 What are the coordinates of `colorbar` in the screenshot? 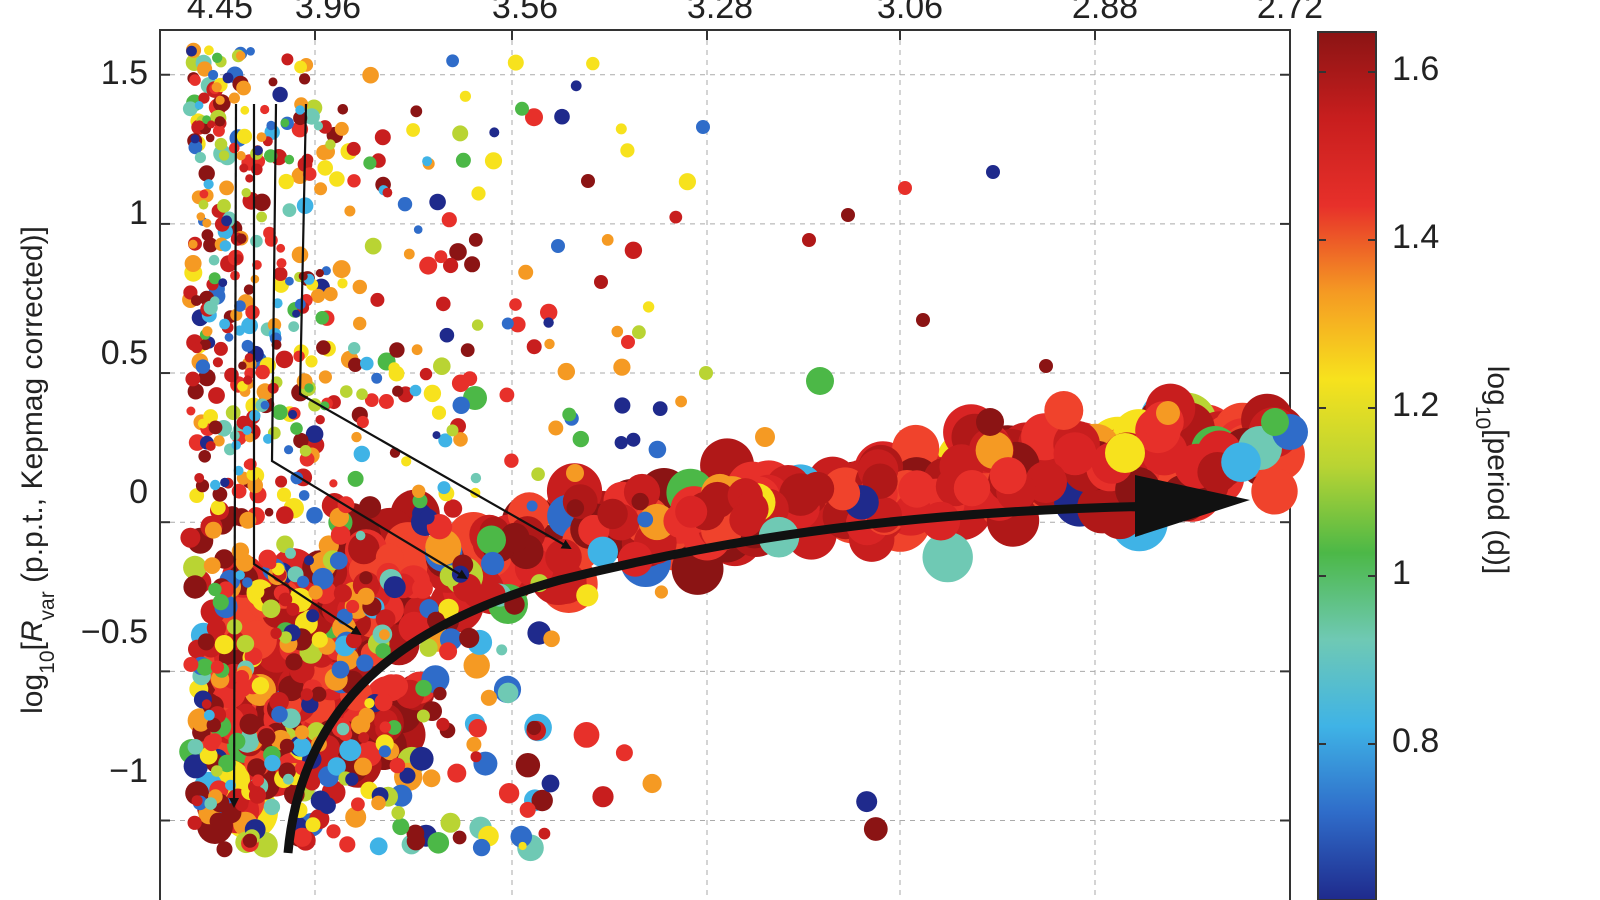 It's located at (1347, 465).